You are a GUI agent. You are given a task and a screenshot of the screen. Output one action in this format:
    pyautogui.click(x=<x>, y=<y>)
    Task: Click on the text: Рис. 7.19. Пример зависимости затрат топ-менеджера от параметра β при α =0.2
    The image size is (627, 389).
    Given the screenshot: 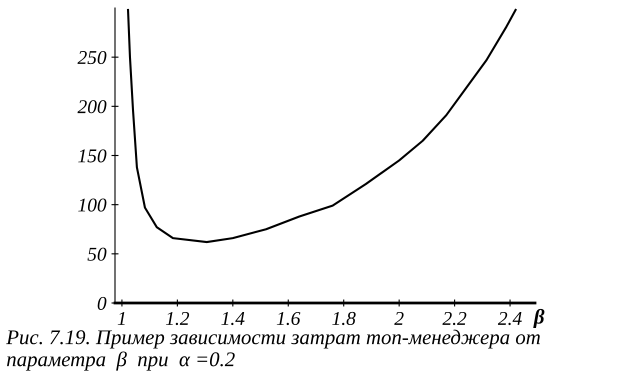 What is the action you would take?
    pyautogui.click(x=273, y=350)
    